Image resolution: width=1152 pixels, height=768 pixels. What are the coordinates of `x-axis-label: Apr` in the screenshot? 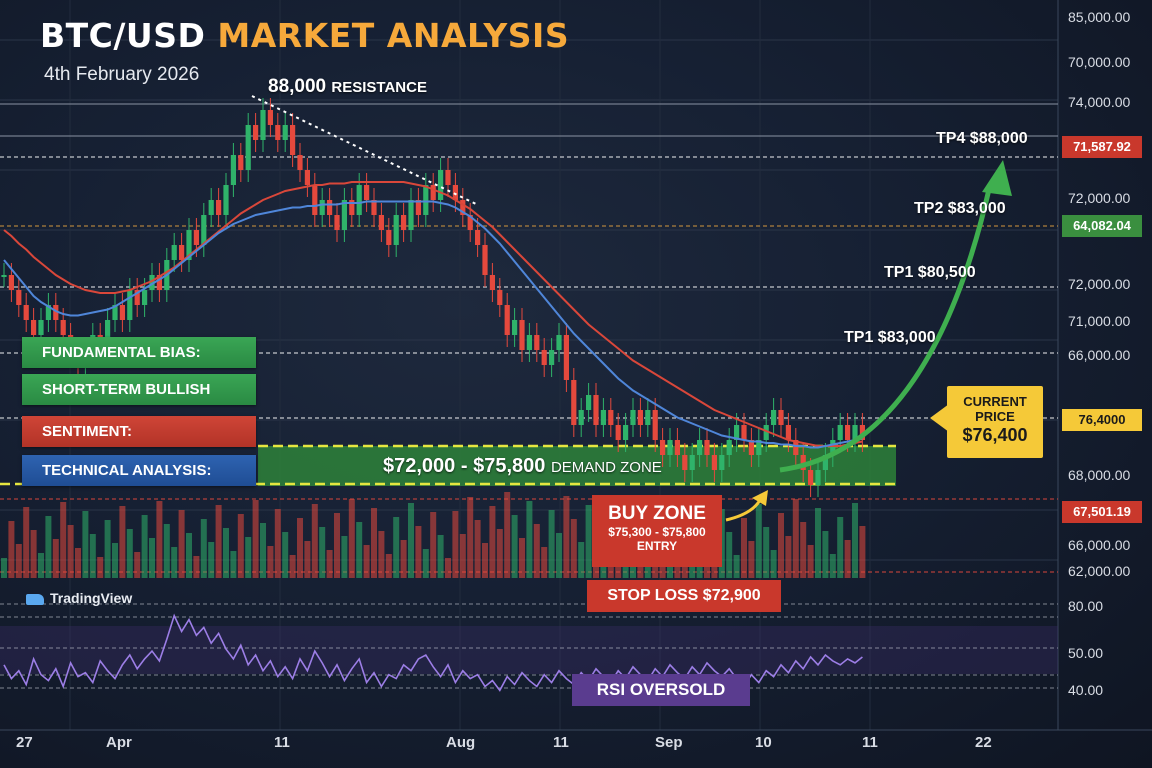 It's located at (119, 742).